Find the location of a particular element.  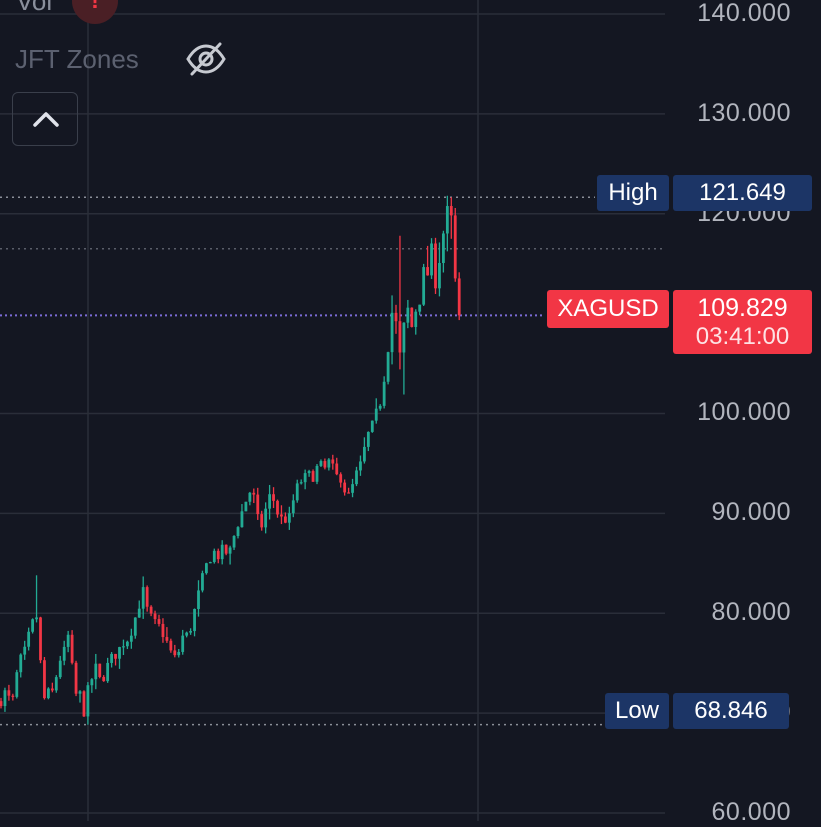

collapse-indicators-button is located at coordinates (45, 119).